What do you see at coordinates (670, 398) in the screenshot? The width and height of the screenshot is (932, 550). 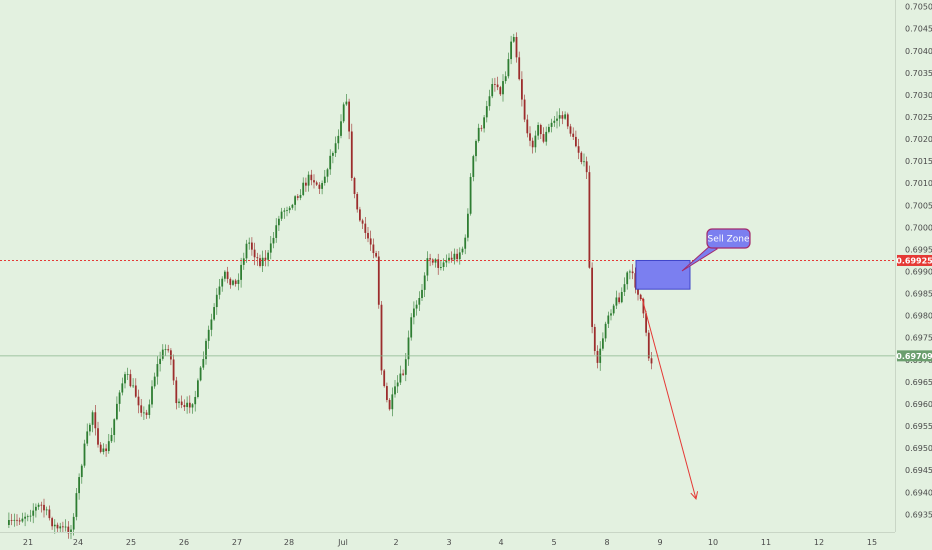 I see `projection-arrow` at bounding box center [670, 398].